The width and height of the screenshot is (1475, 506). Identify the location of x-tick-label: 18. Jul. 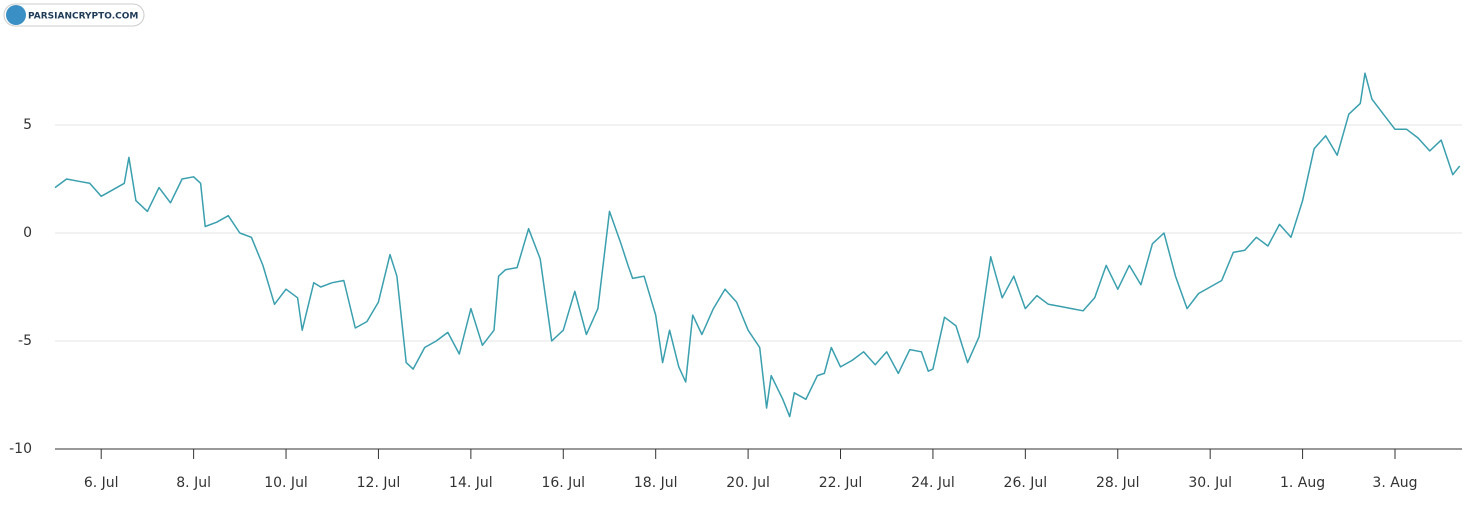
(656, 483).